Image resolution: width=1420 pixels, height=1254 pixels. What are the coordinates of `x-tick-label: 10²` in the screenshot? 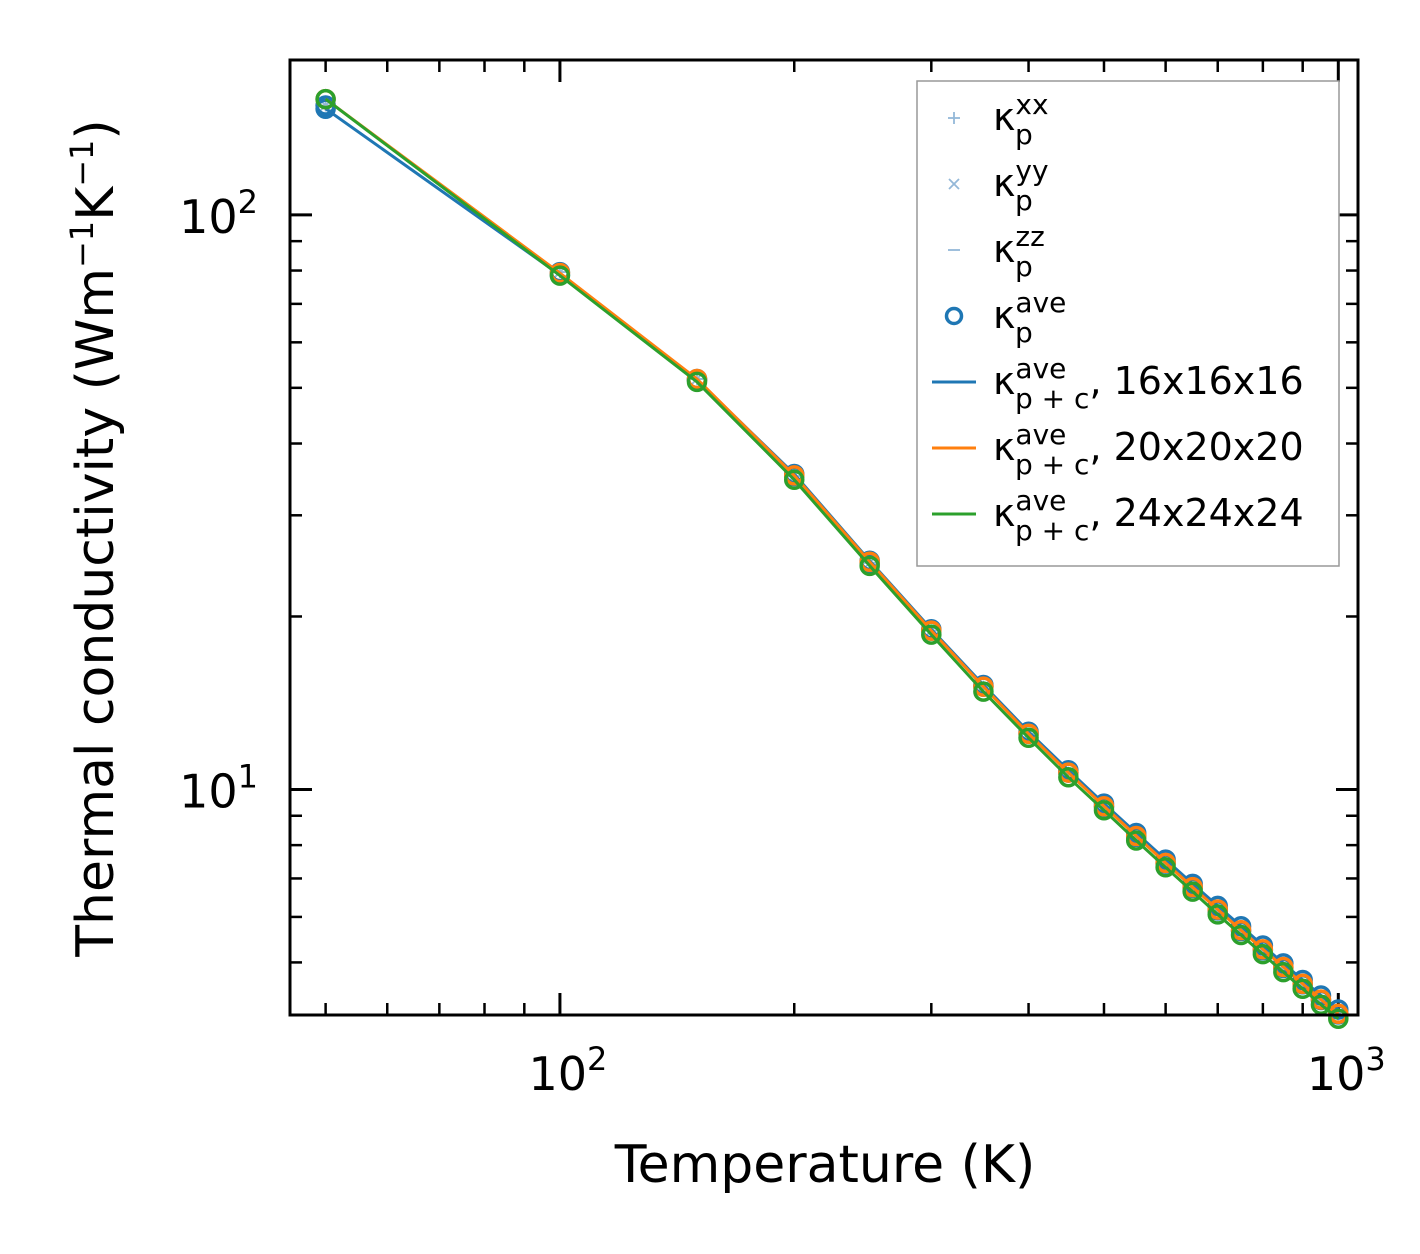 It's located at (567, 1070).